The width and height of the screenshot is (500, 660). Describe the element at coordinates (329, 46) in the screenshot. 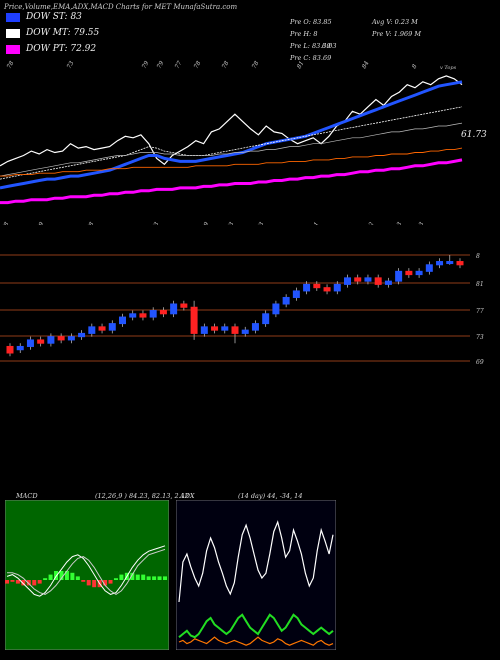

I see `prev-high-cont: 6.03` at that location.